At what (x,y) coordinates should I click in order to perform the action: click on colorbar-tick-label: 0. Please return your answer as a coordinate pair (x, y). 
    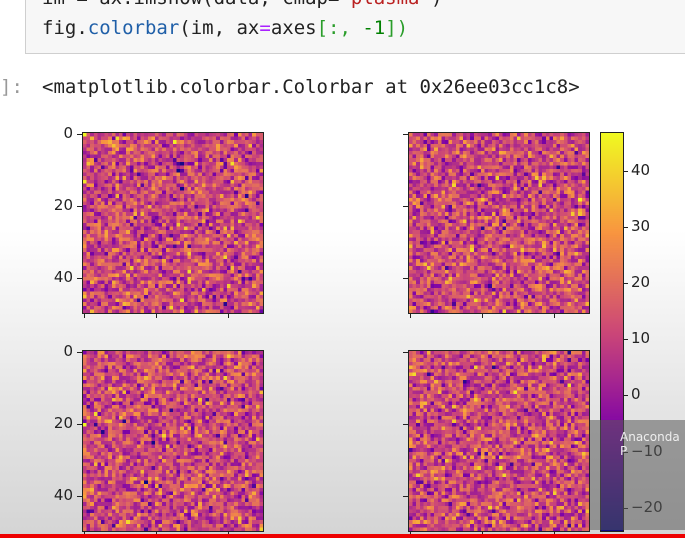
    Looking at the image, I should click on (636, 394).